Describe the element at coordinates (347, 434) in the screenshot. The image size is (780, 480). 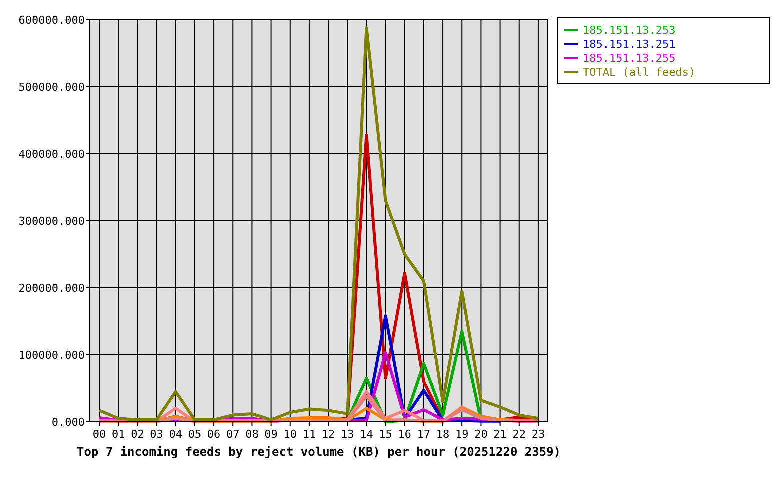
I see `x-tick-label: 13` at that location.